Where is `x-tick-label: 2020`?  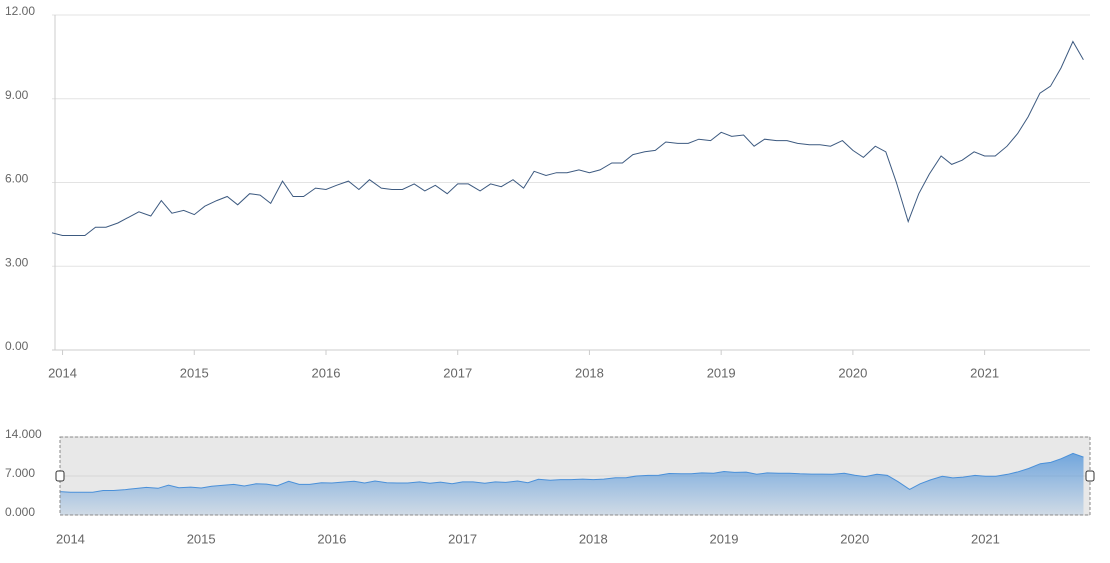
x-tick-label: 2020 is located at coordinates (852, 372).